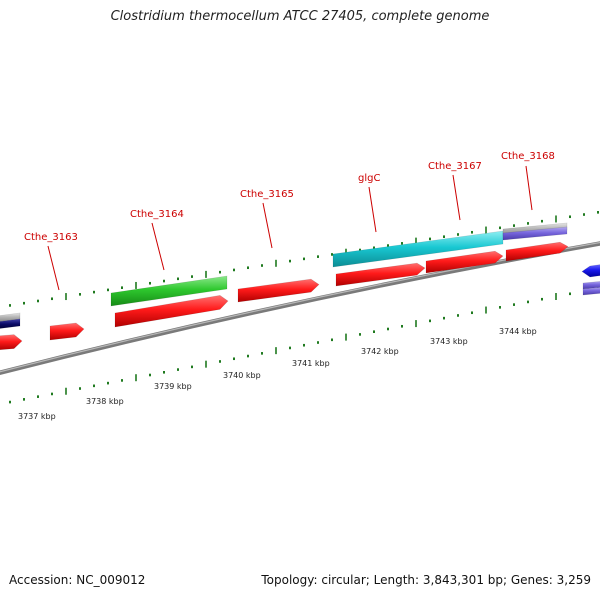 This screenshot has height=600, width=600. Describe the element at coordinates (590, 271) in the screenshot. I see `cds-arrow-reverse` at that location.